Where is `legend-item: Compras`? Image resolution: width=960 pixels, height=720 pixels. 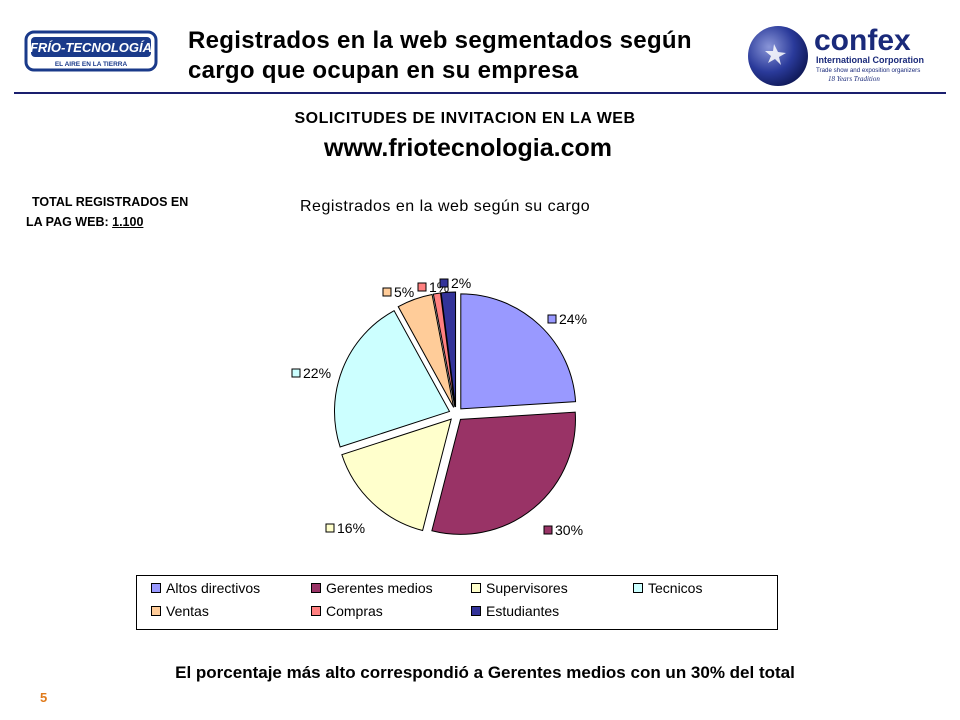 legend-item: Compras is located at coordinates (347, 611).